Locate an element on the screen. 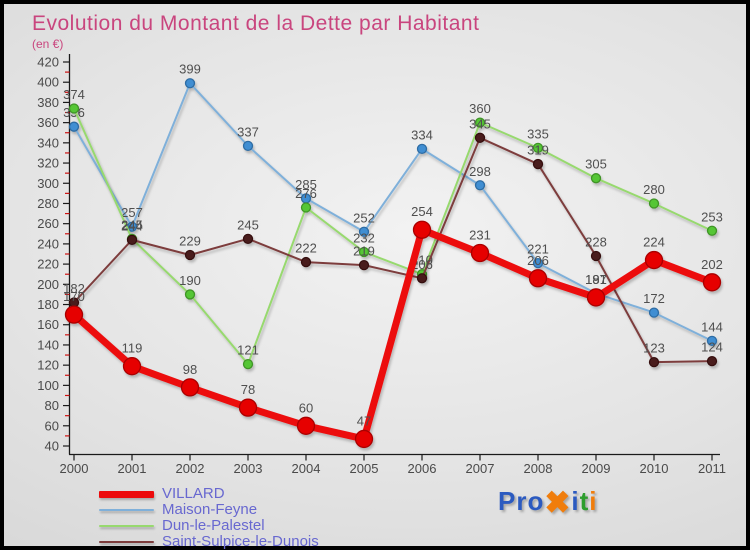 This screenshot has height=554, width=750. point-label: 172 is located at coordinates (654, 298).